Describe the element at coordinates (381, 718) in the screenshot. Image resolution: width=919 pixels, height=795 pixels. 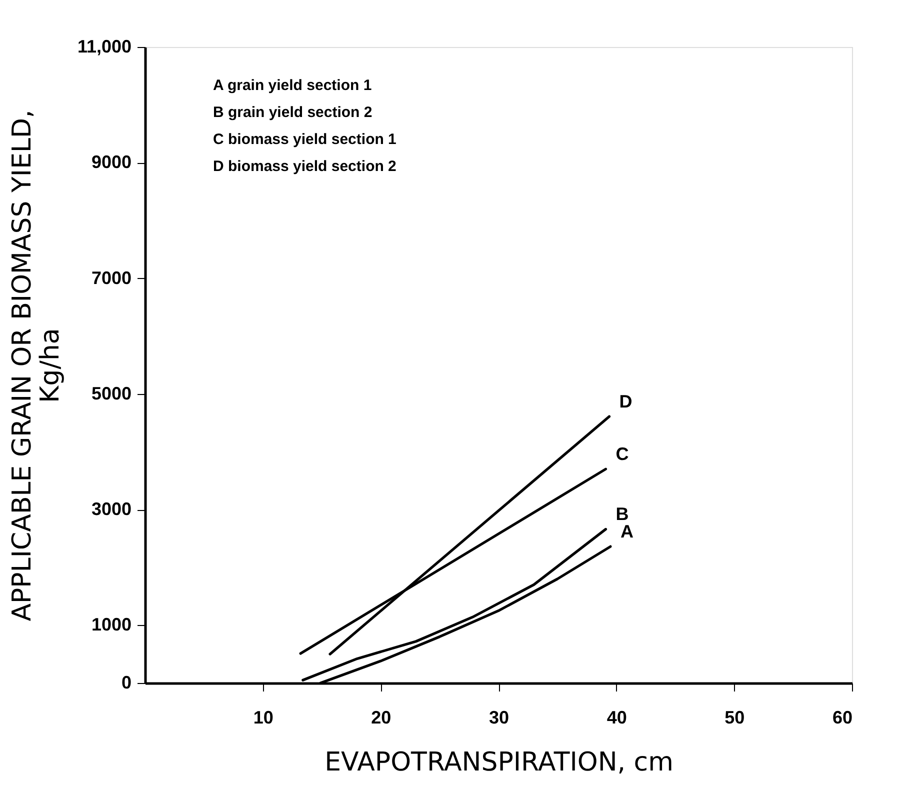
I see `x-tick-label: 20` at that location.